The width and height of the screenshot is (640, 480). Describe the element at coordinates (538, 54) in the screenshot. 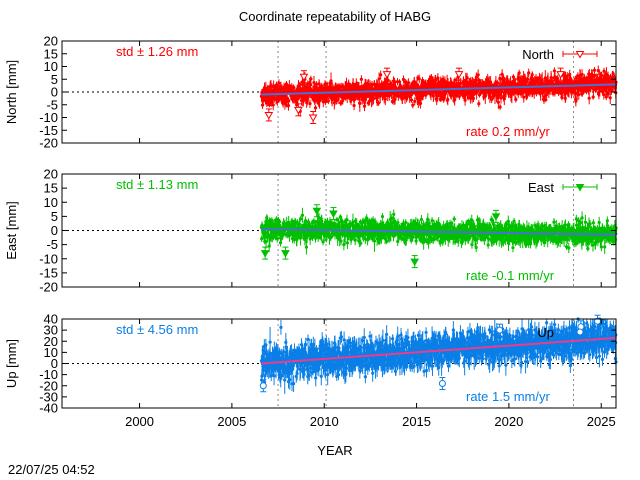

I see `legend-label: North` at that location.